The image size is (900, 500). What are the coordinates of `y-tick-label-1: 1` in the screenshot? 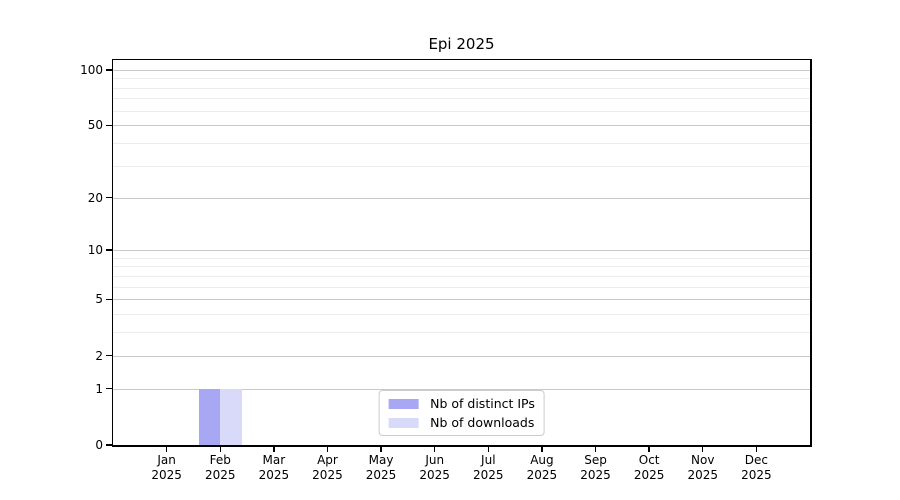 It's located at (99, 388).